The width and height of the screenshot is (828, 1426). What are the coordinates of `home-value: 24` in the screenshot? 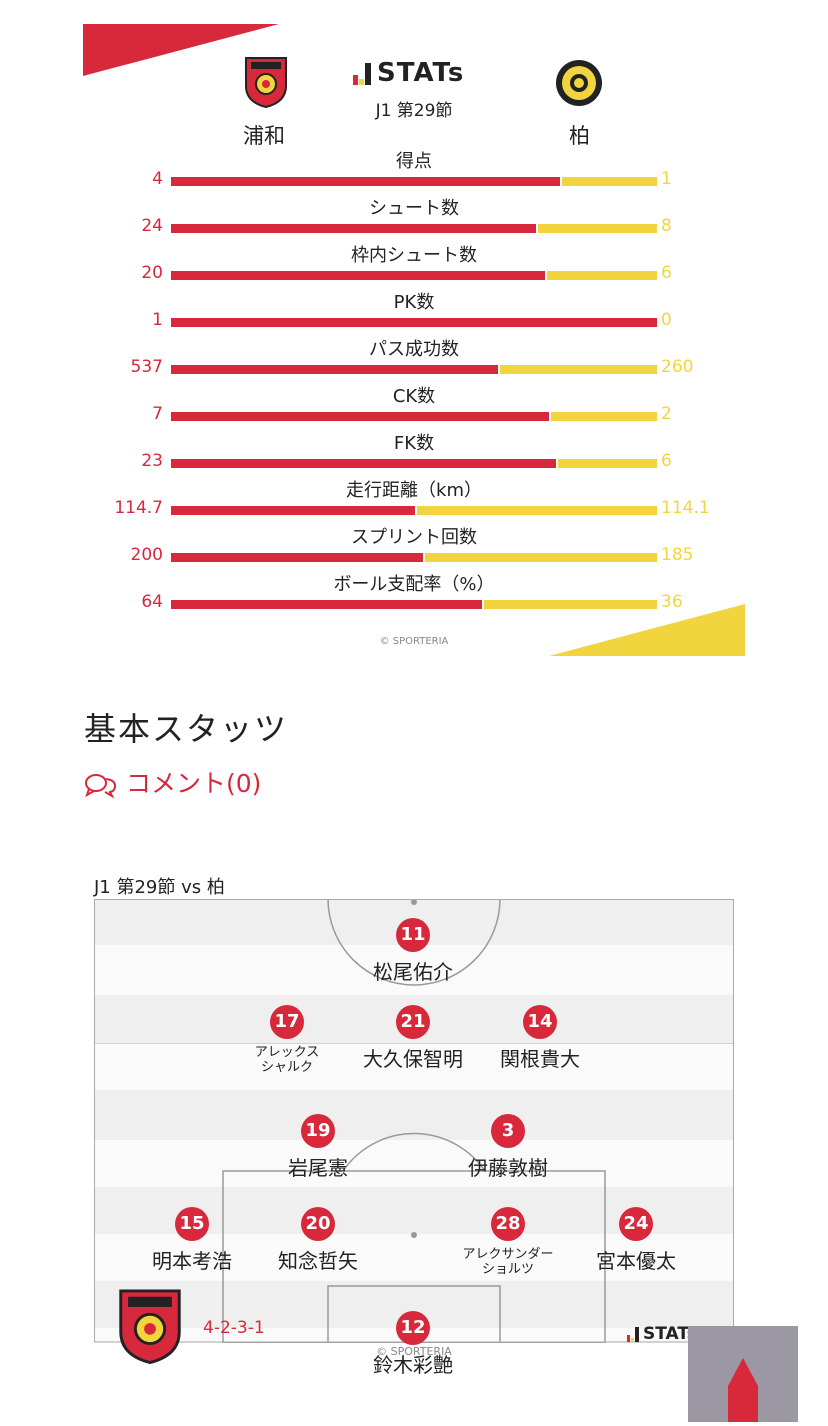 It's located at (152, 226).